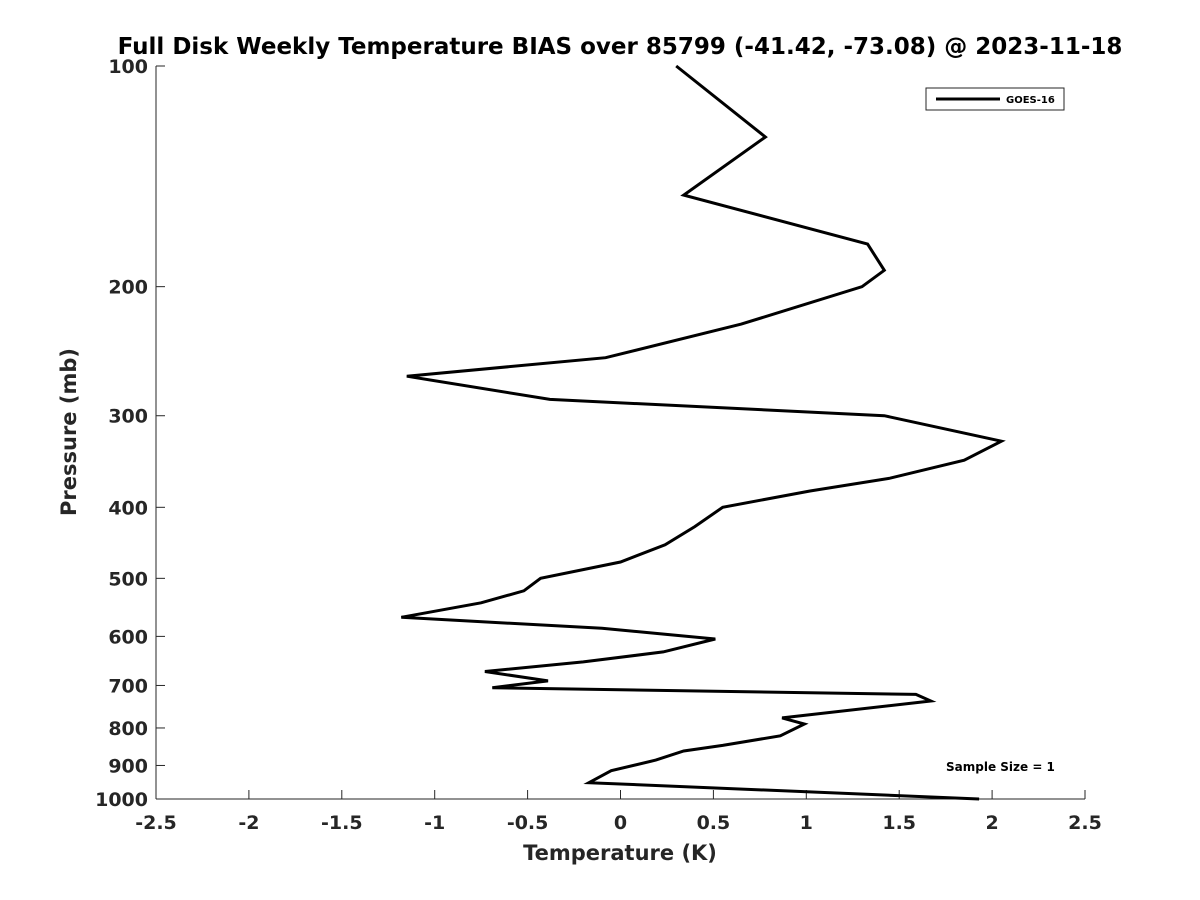 The height and width of the screenshot is (900, 1200). What do you see at coordinates (1030, 100) in the screenshot?
I see `legend-label-goes-16: GOES-16` at bounding box center [1030, 100].